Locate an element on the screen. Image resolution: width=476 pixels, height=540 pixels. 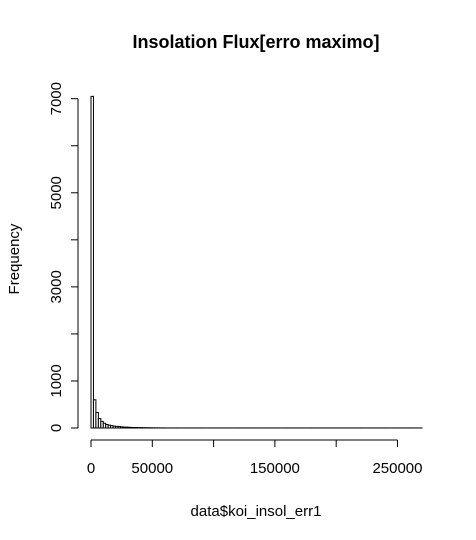
y-tick-label: 5000 is located at coordinates (56, 192).